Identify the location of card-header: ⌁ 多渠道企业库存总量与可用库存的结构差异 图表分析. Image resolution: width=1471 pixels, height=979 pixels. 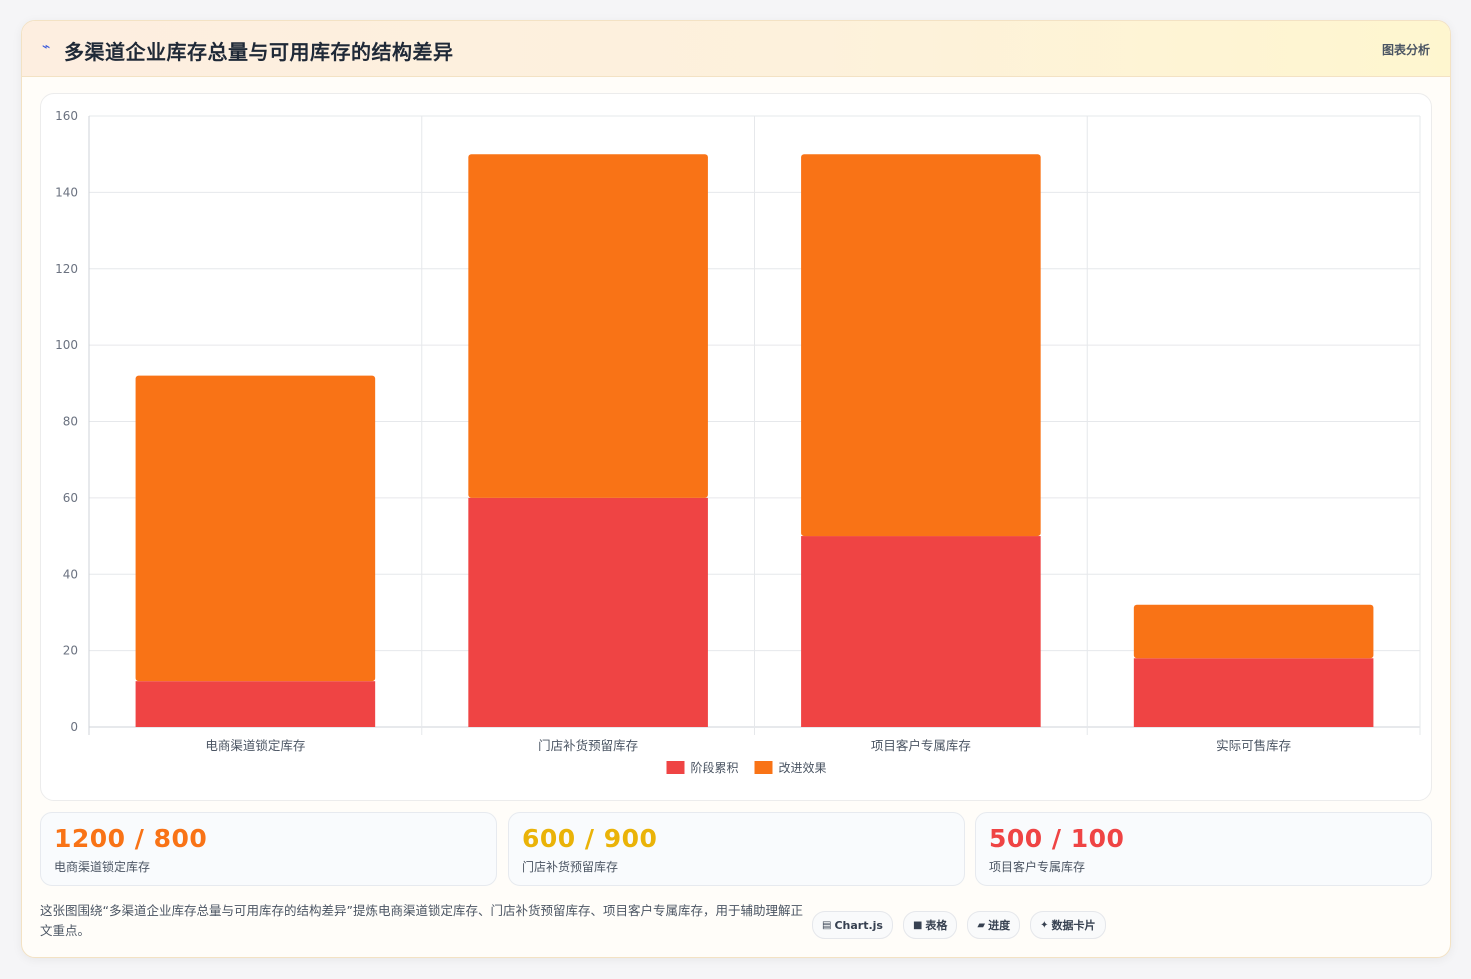
(736, 49).